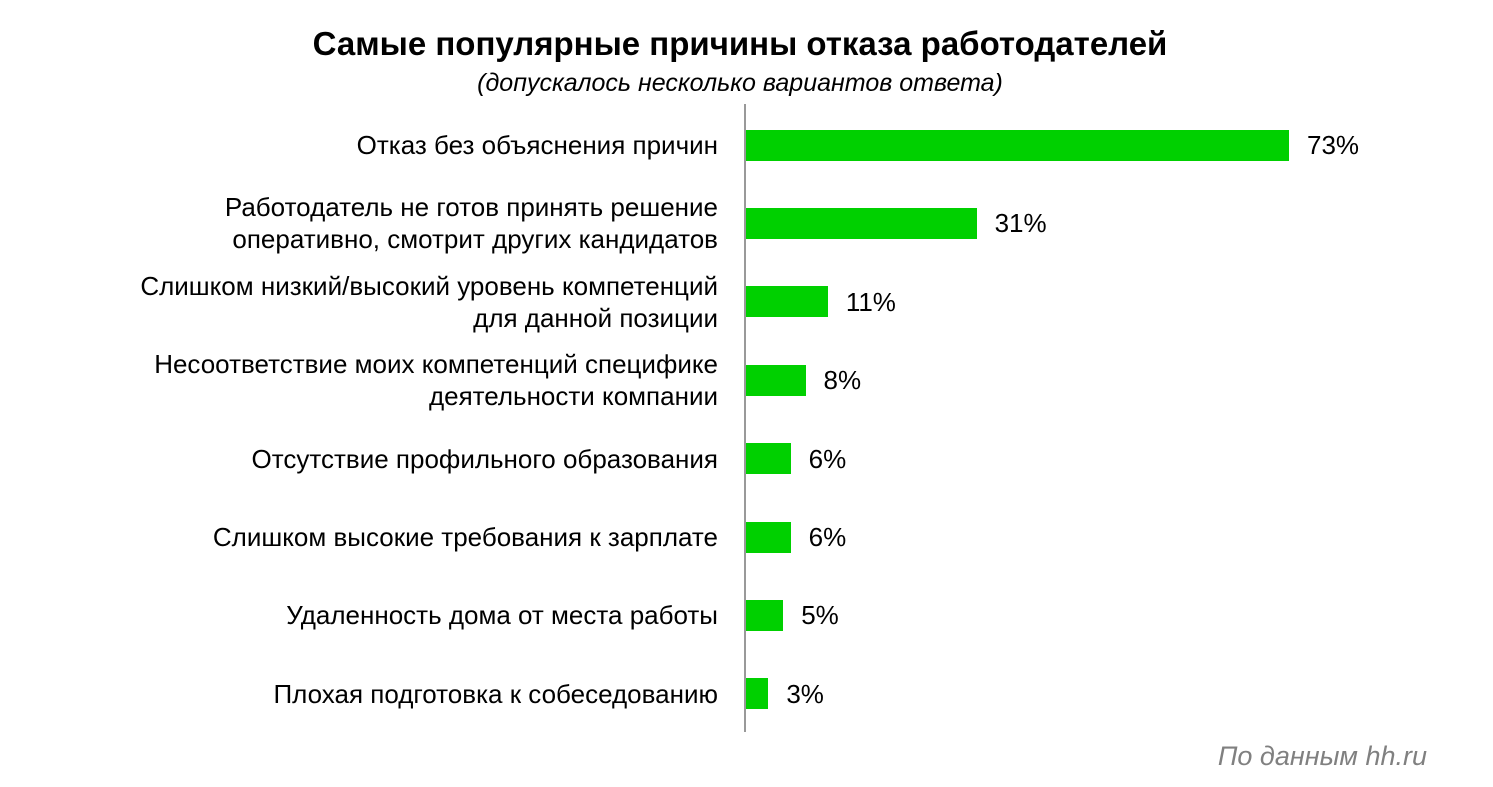  I want to click on value-label: 8%, so click(842, 380).